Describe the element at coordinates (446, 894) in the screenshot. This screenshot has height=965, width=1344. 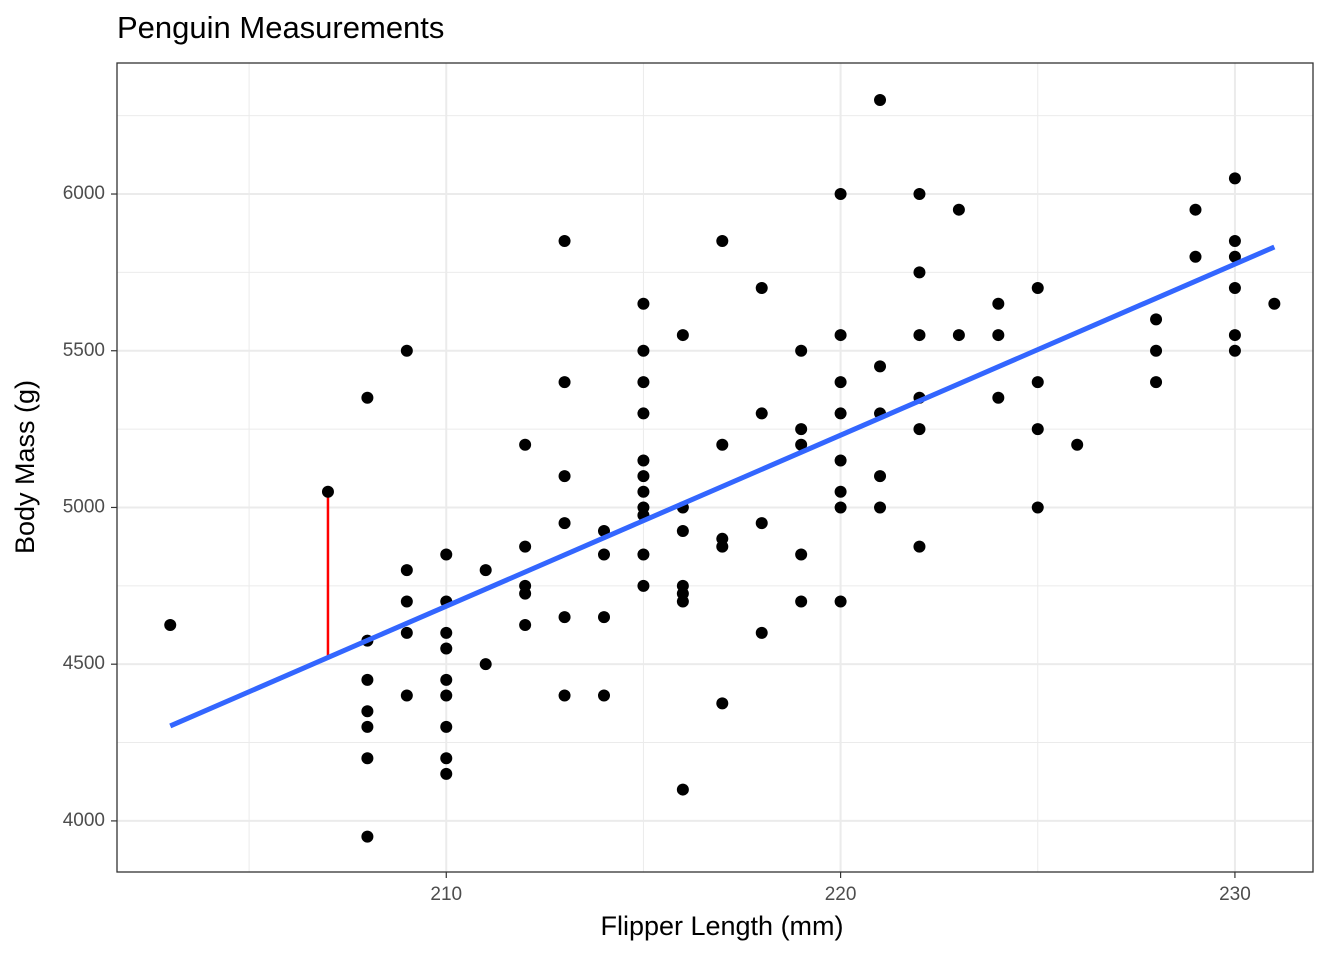
I see `x-tick-label: 210` at that location.